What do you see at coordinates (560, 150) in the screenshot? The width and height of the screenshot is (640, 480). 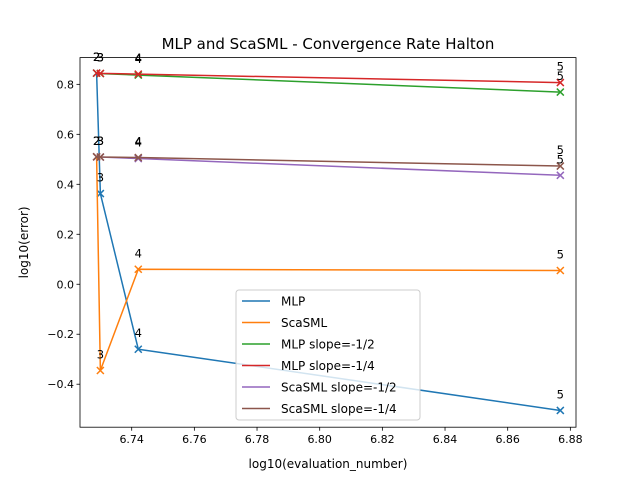 I see `point-label-scasml-slope-1-4: 5` at bounding box center [560, 150].